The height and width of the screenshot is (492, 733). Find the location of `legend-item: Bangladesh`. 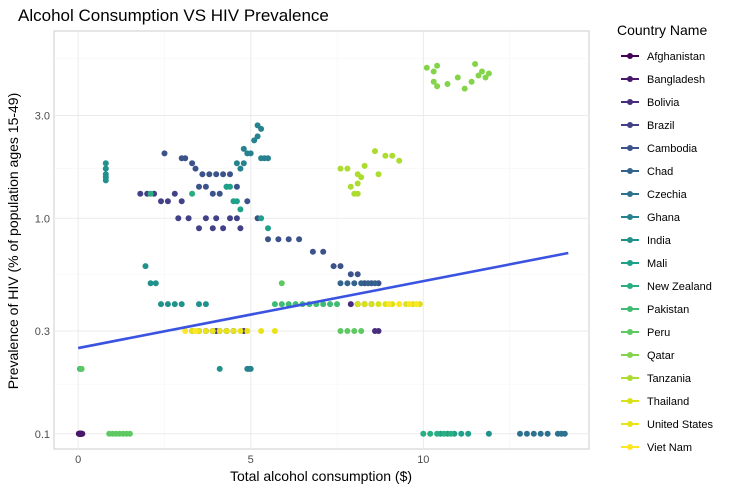

legend-item: Bangladesh is located at coordinates (663, 80).